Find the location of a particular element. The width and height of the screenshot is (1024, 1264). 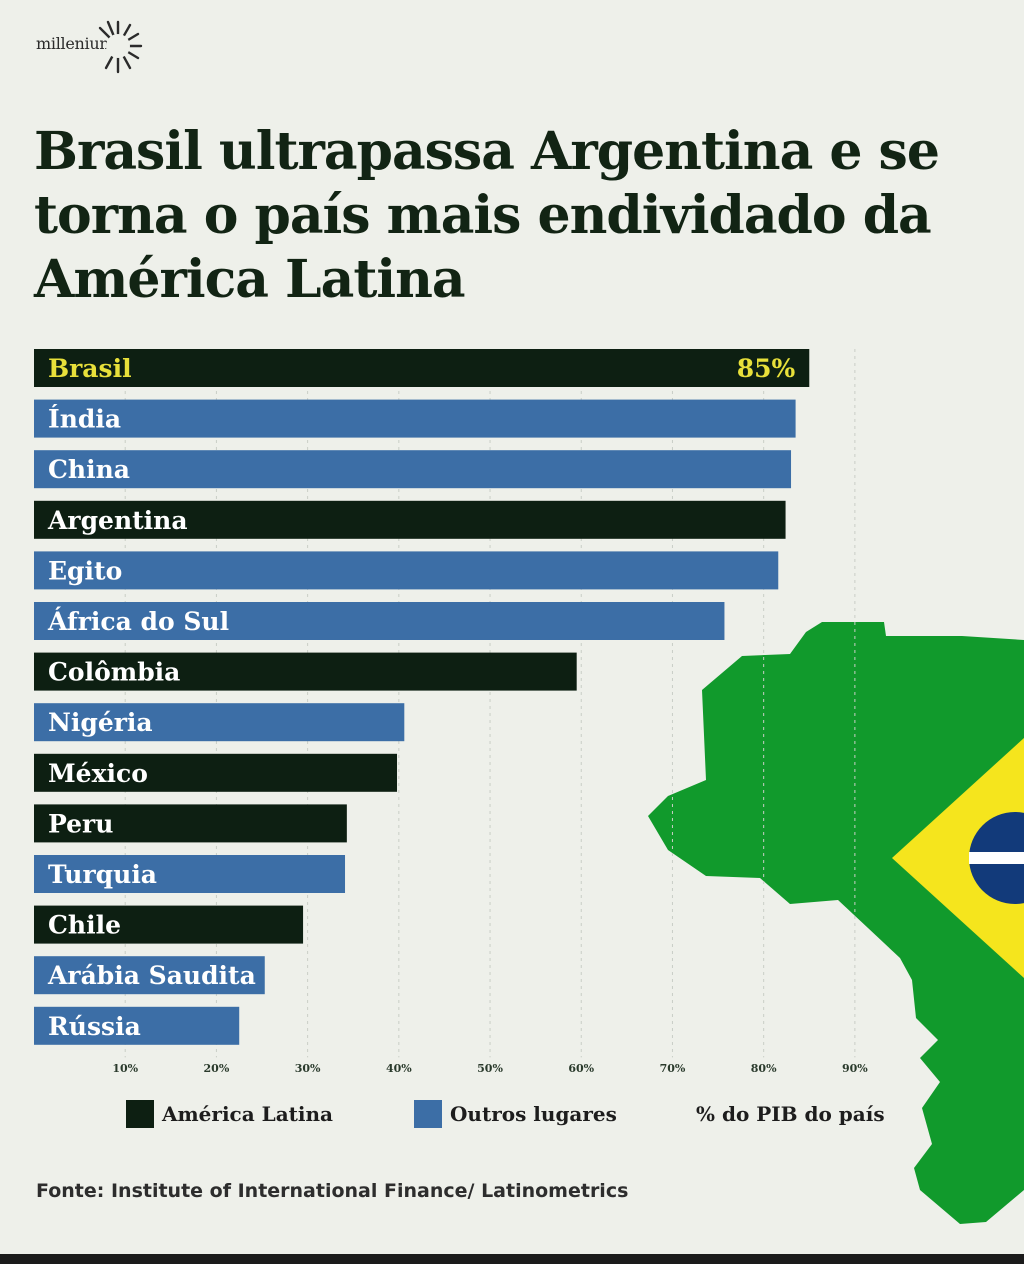

legend-swatch-other is located at coordinates (428, 1114).